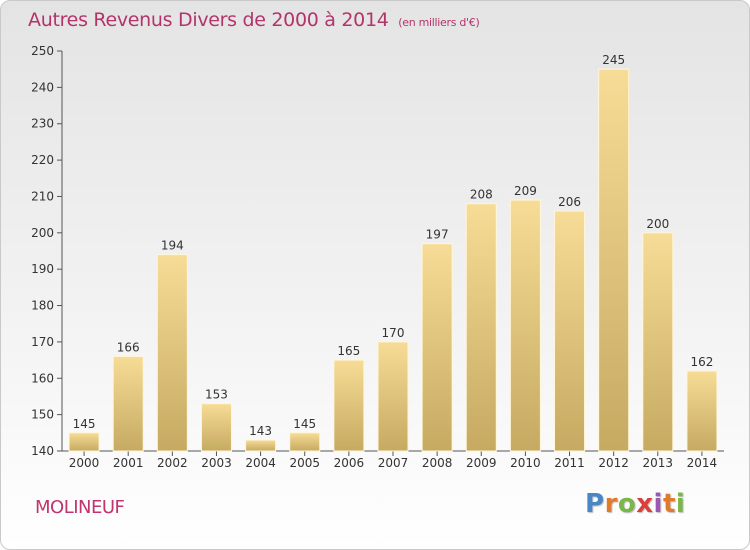 Image resolution: width=750 pixels, height=550 pixels. Describe the element at coordinates (260, 431) in the screenshot. I see `data-label: 143` at that location.